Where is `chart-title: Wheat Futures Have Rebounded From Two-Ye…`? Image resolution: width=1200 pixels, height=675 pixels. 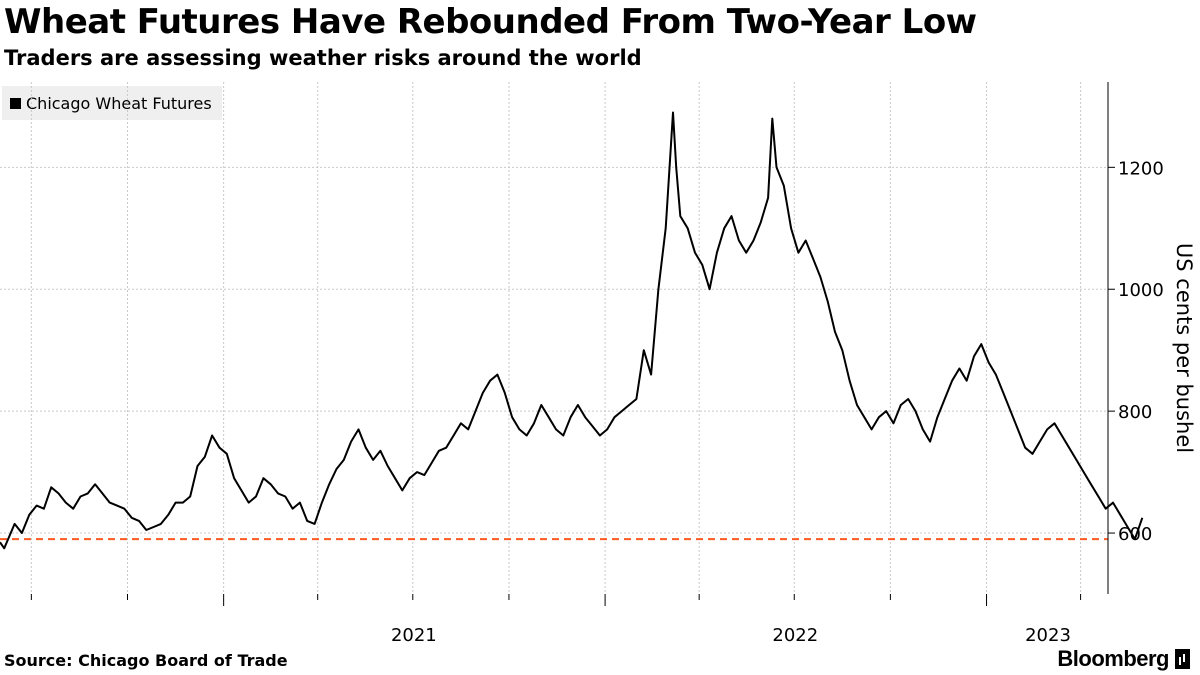 chart-title: Wheat Futures Have Rebounded From Two-Ye… is located at coordinates (490, 22).